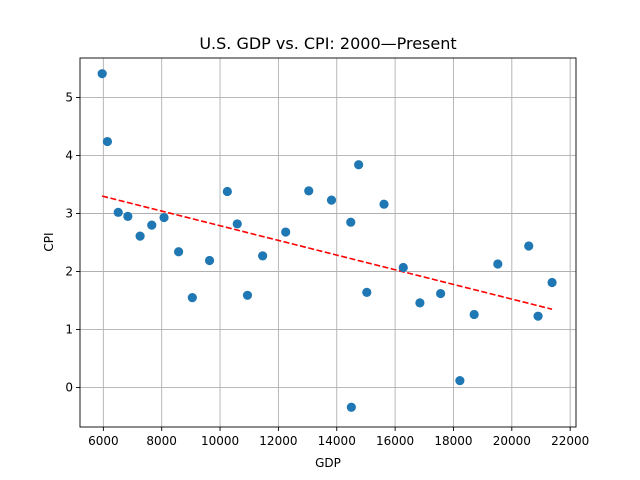 This screenshot has width=640, height=480. Describe the element at coordinates (69, 97) in the screenshot. I see `y-tick-label: 5` at that location.